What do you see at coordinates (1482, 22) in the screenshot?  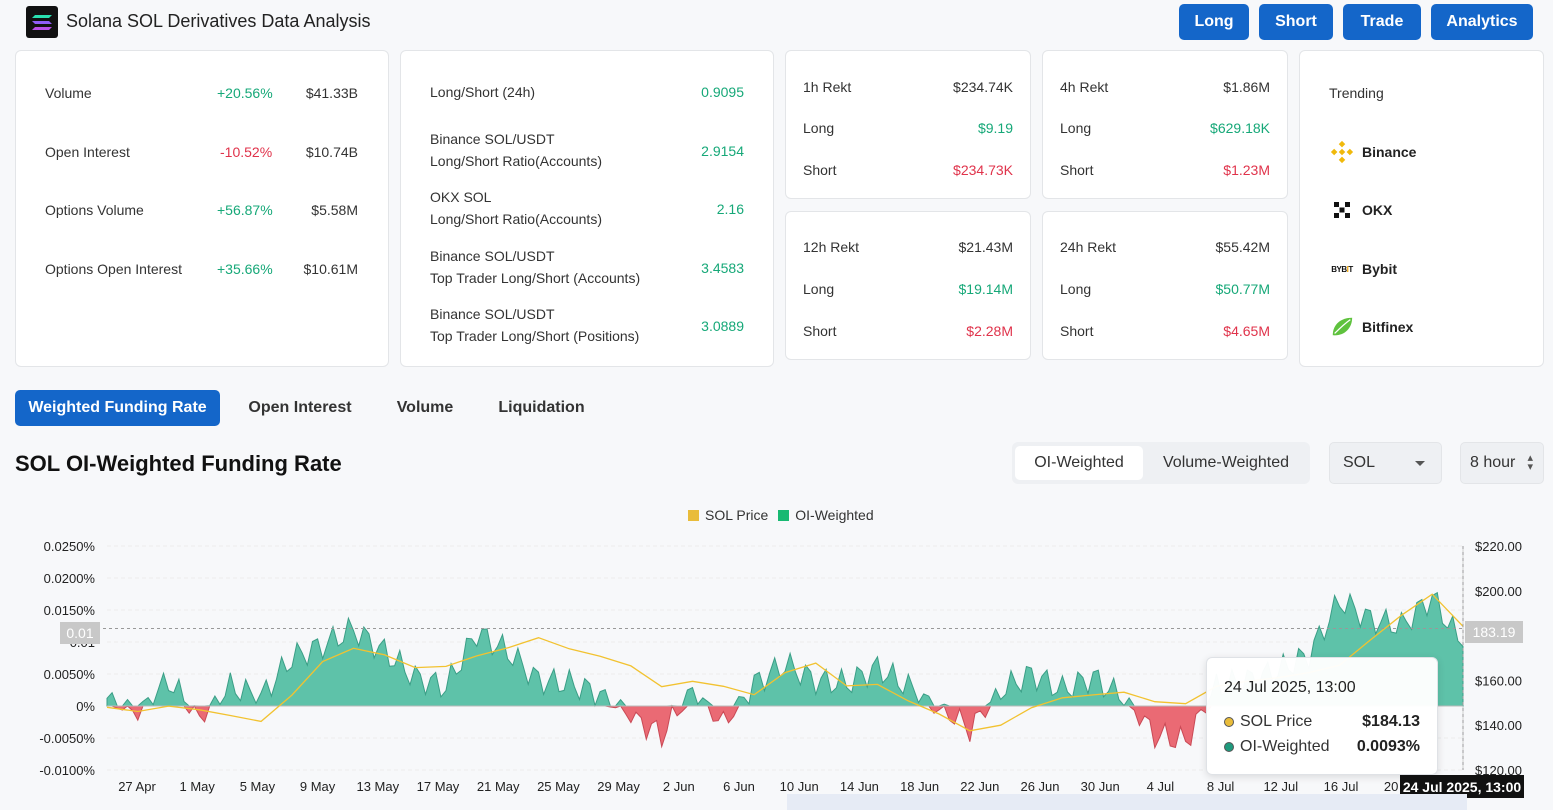 I see `analytics-button: Analytics` at bounding box center [1482, 22].